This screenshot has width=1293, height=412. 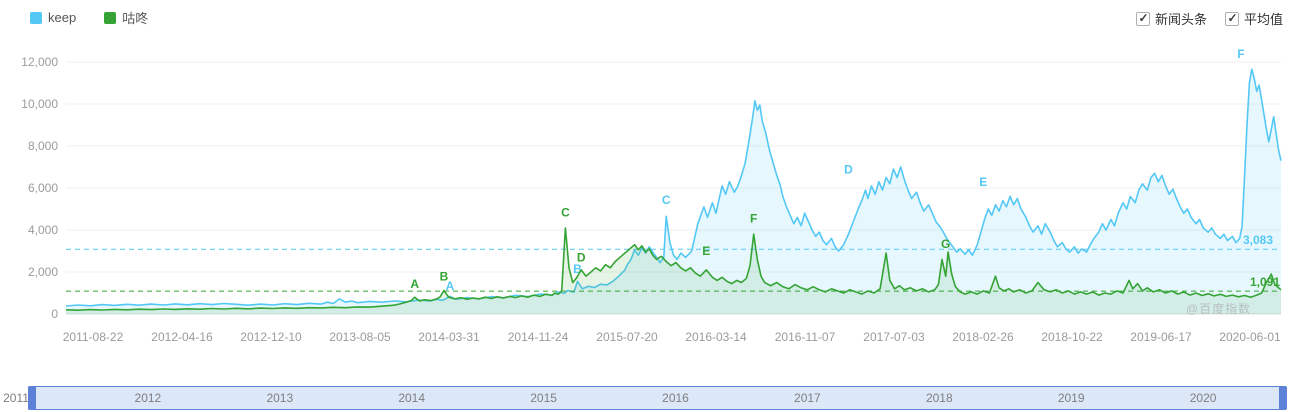 What do you see at coordinates (148, 398) in the screenshot?
I see `timeline-year-label: 2012` at bounding box center [148, 398].